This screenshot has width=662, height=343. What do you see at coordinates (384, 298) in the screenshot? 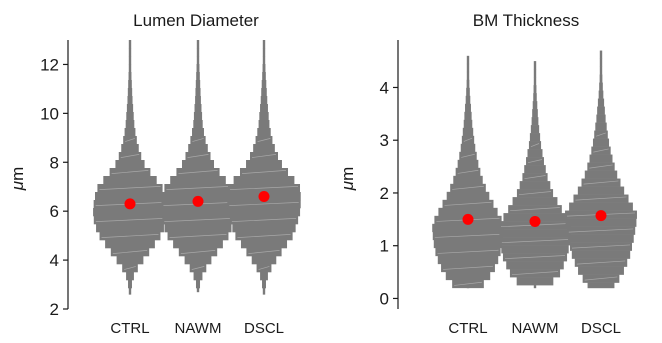
I see `y-tick-label: 0` at bounding box center [384, 298].